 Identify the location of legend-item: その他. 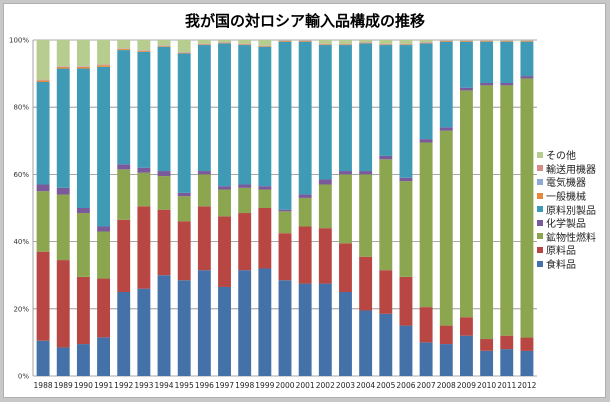
(566, 155).